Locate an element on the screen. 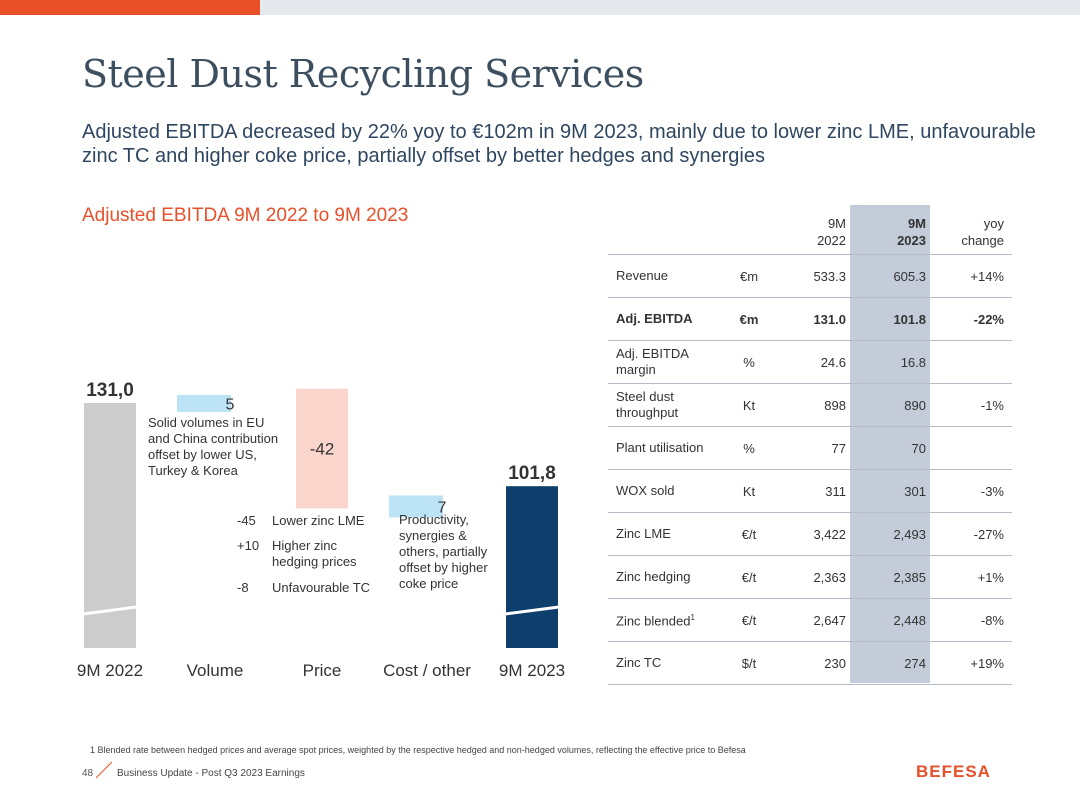  price-breakdown-label: Lower zinc LME is located at coordinates (318, 520).